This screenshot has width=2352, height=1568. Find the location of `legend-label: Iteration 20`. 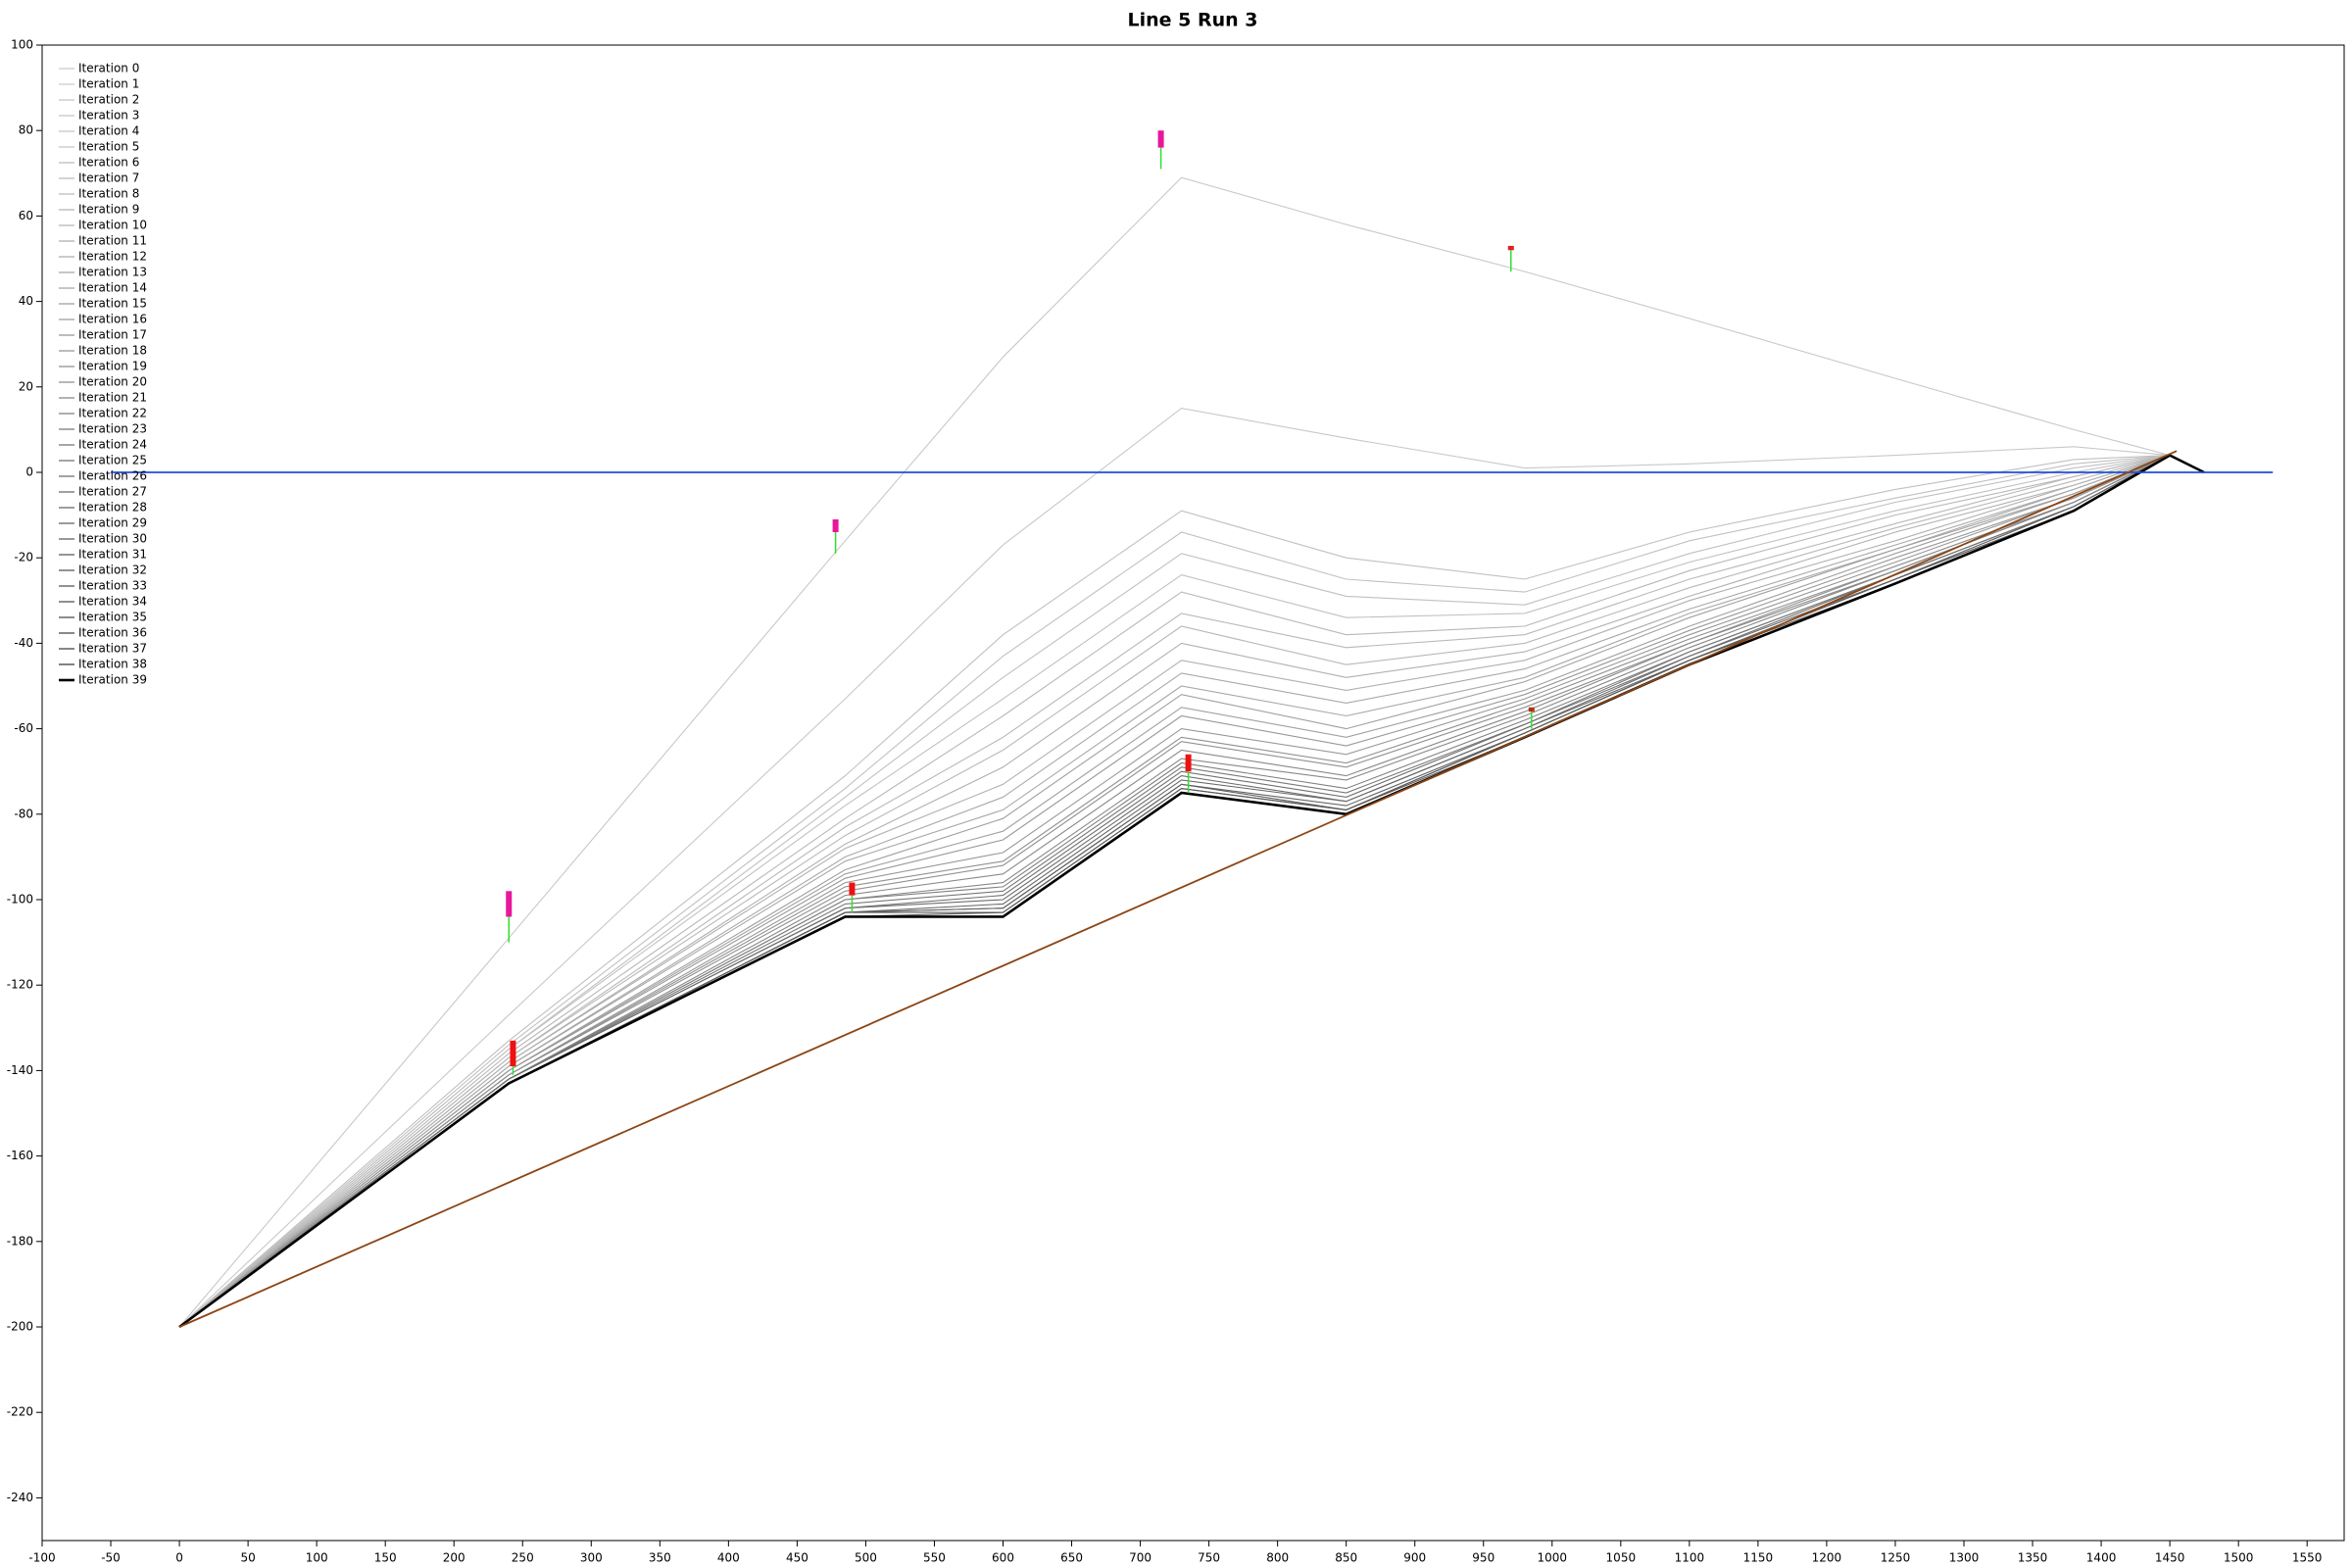

legend-label: Iteration 20 is located at coordinates (112, 382).